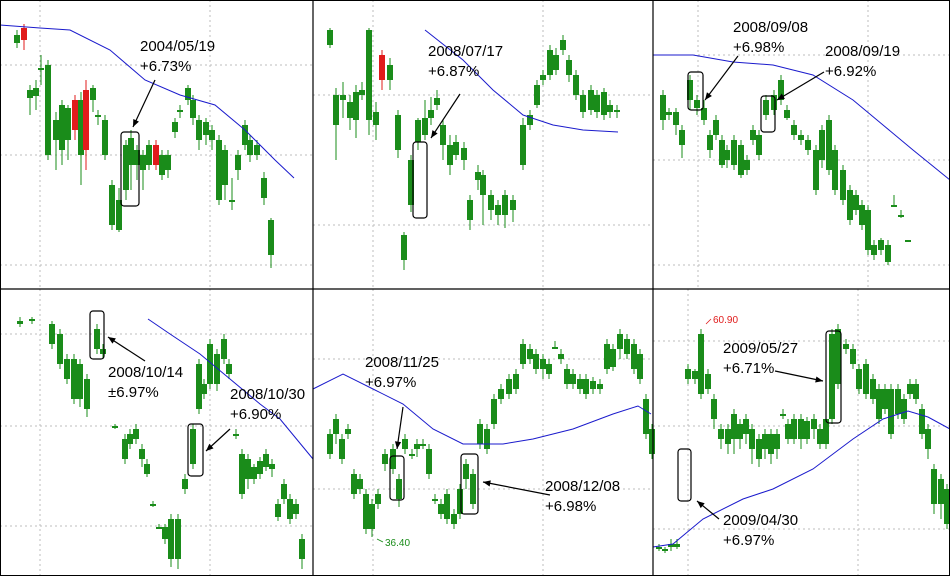 This screenshot has height=581, width=950. I want to click on annotation-date: 2008/12/08, so click(582, 486).